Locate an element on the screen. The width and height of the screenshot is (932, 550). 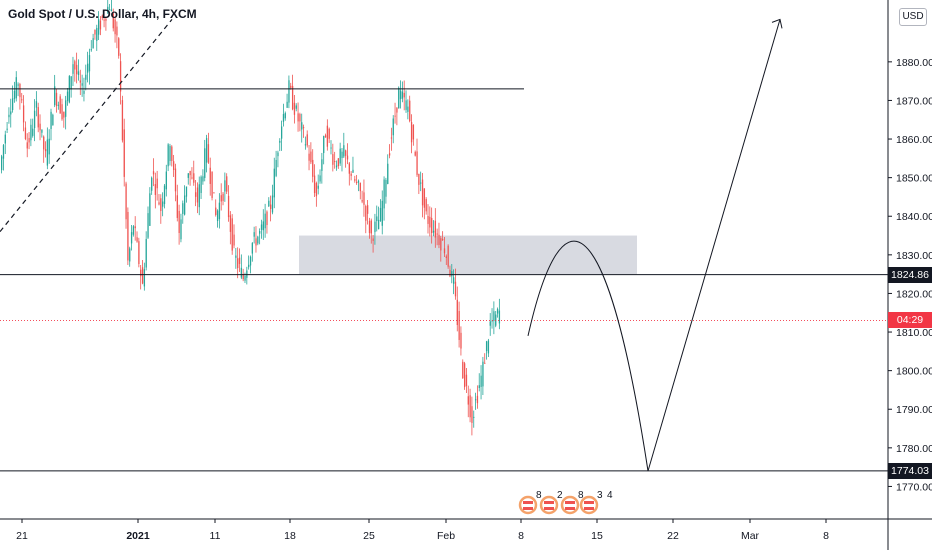
x-tick-label: 8 is located at coordinates (826, 536).